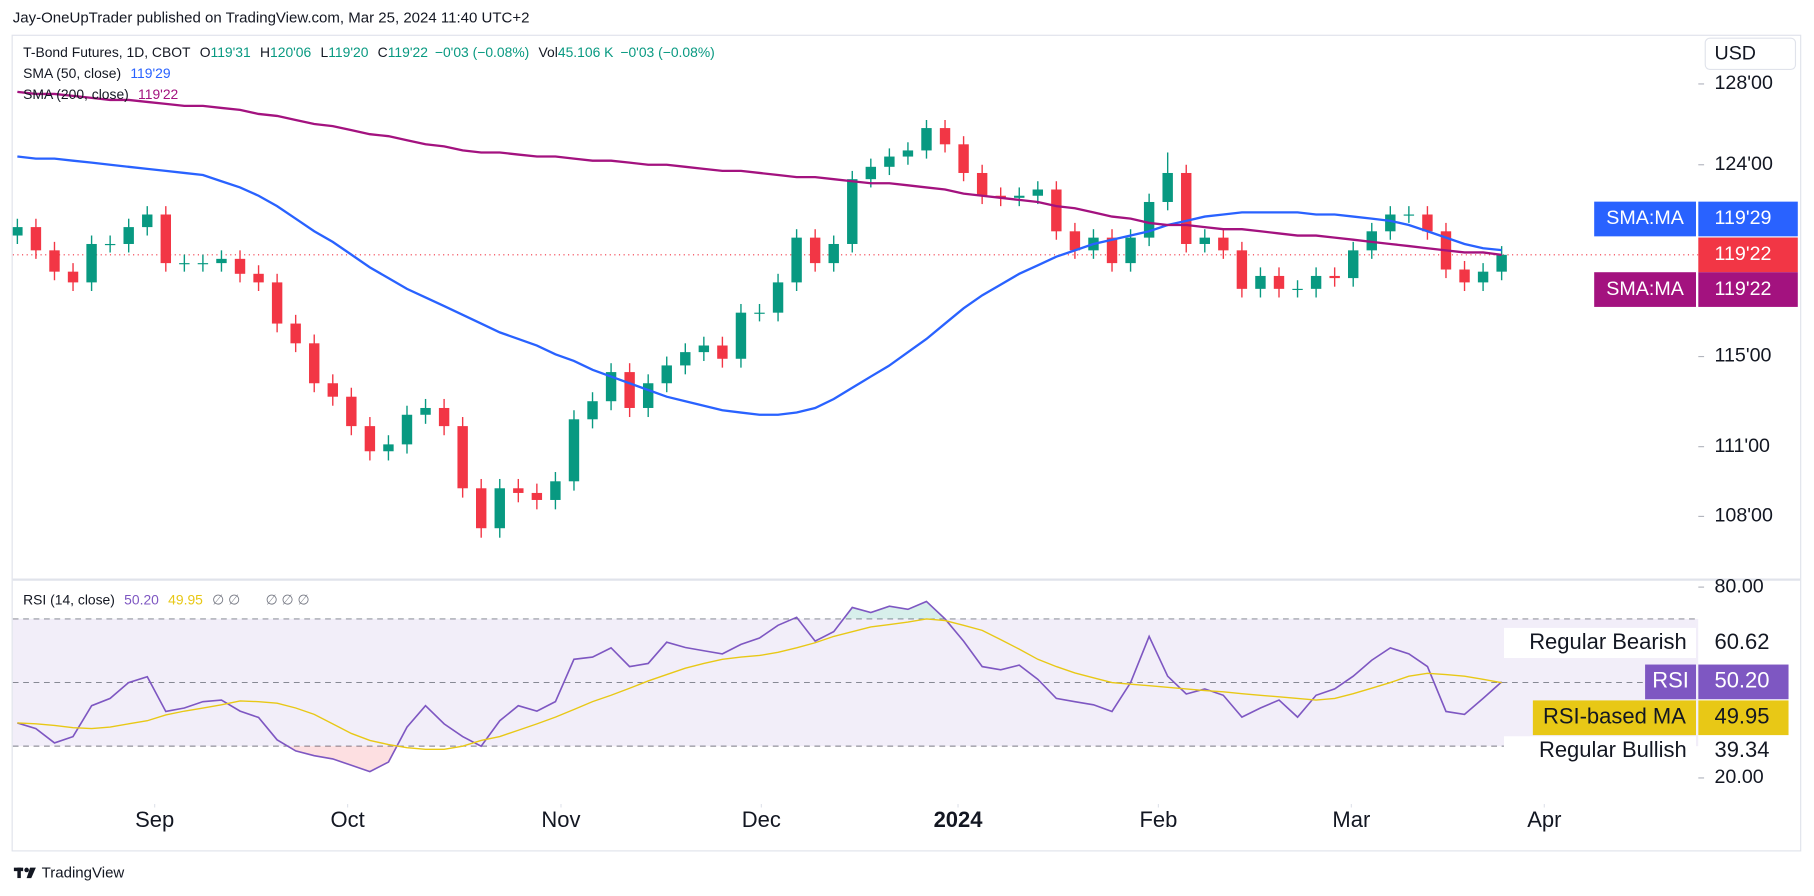 The height and width of the screenshot is (896, 1814). I want to click on footer-brand: TradingView, so click(83, 872).